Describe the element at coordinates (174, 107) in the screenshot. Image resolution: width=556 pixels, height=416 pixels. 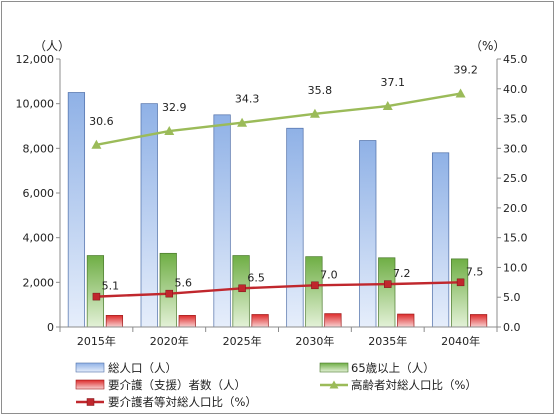
I see `data-label-elderly-ratio: 32.9` at that location.